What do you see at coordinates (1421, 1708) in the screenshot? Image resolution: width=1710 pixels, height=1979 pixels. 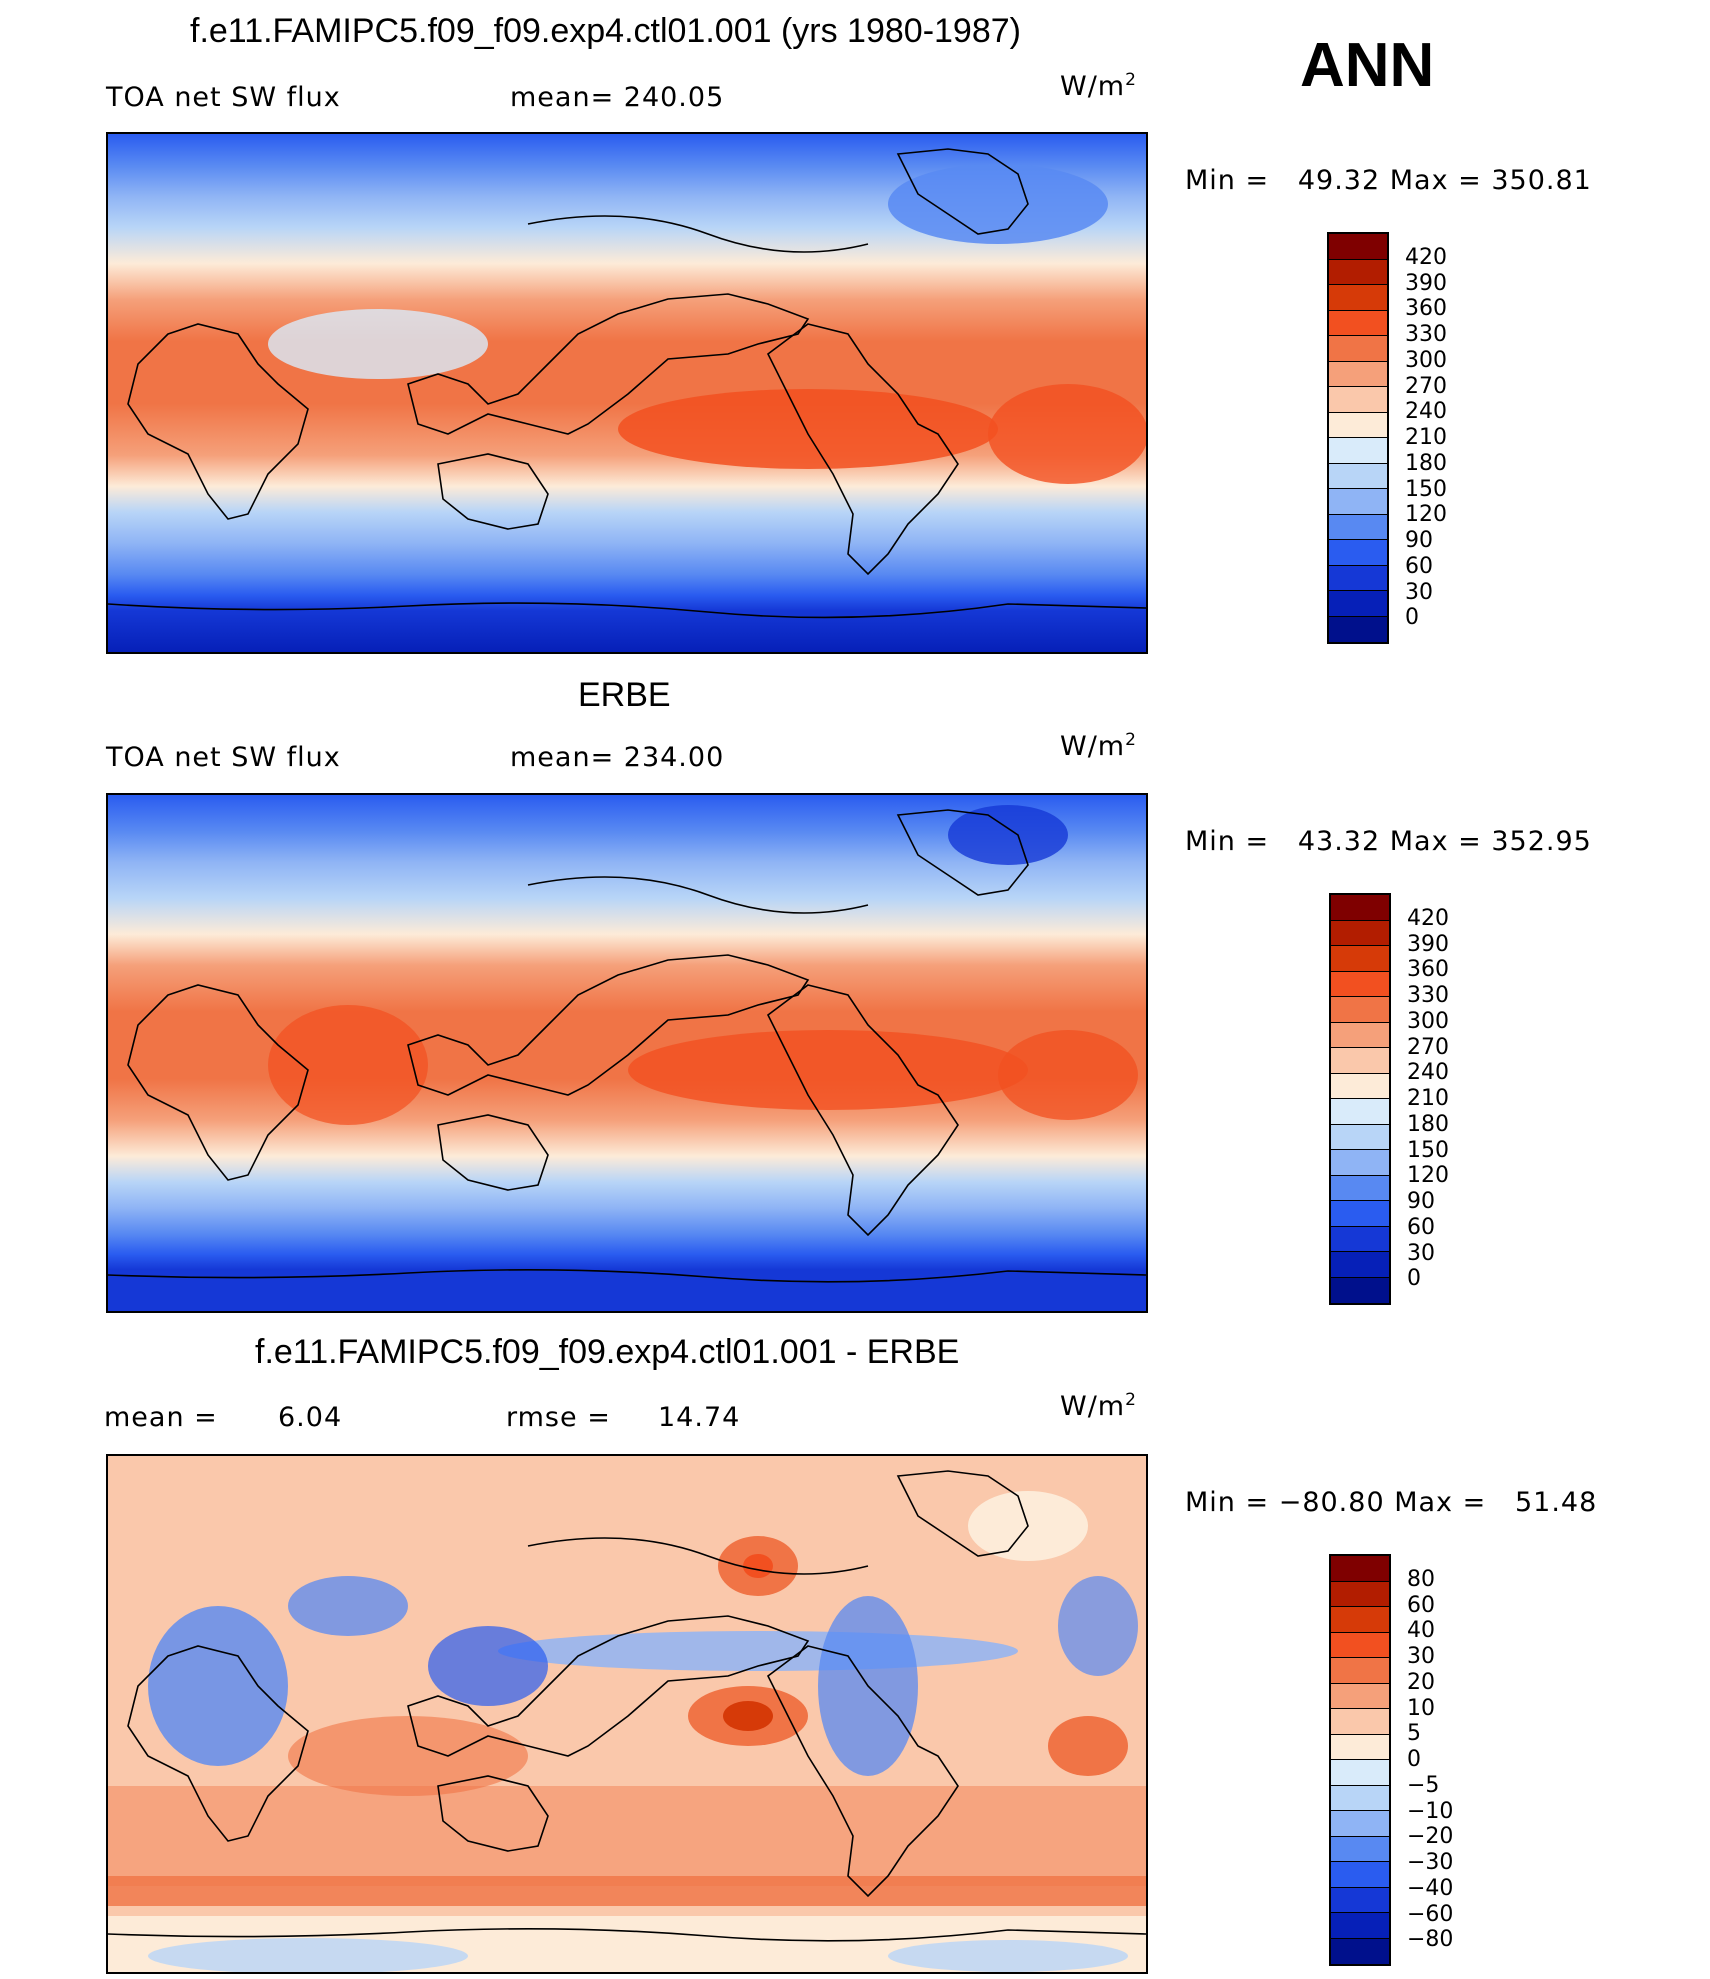 I see `colorbar-tick-label: 10` at bounding box center [1421, 1708].